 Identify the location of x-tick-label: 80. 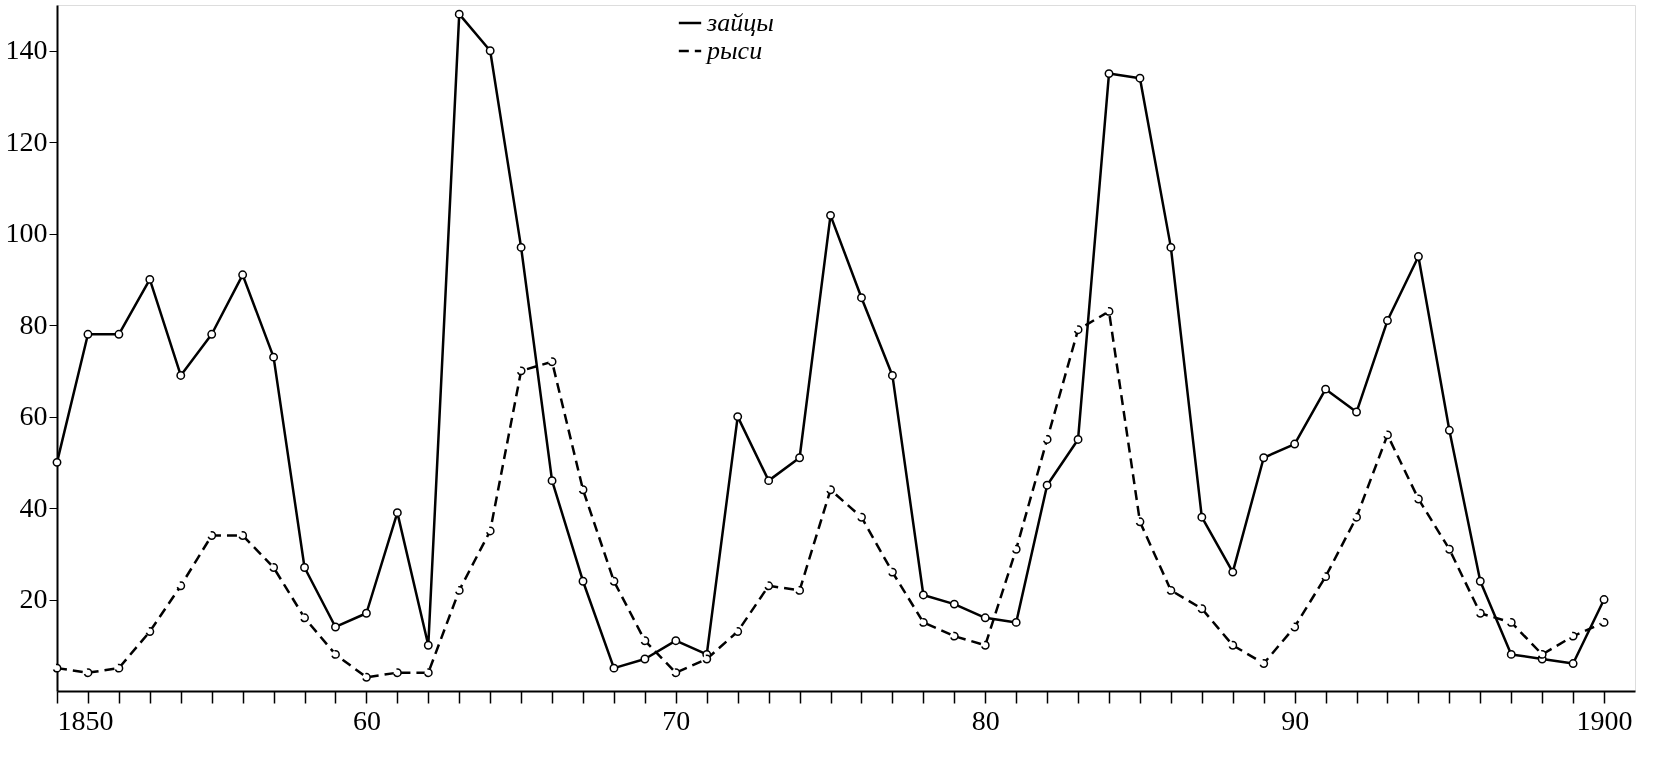
(985, 720).